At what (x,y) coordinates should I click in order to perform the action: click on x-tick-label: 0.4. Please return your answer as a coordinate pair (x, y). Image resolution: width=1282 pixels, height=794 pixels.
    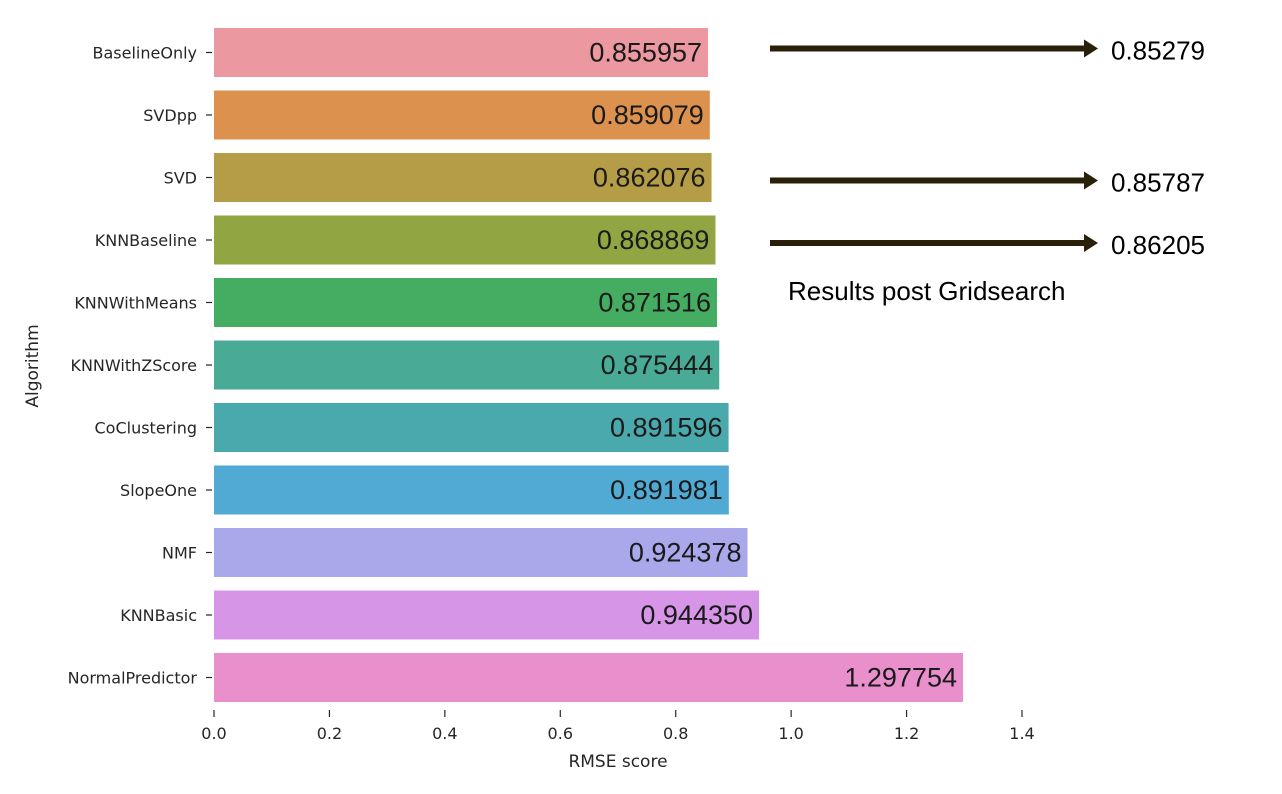
    Looking at the image, I should click on (444, 733).